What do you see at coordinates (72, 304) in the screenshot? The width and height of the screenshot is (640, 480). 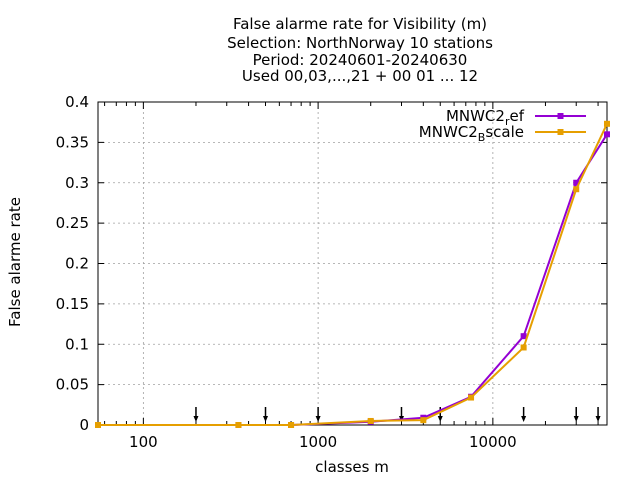 I see `y-tick-label: 0.15` at bounding box center [72, 304].